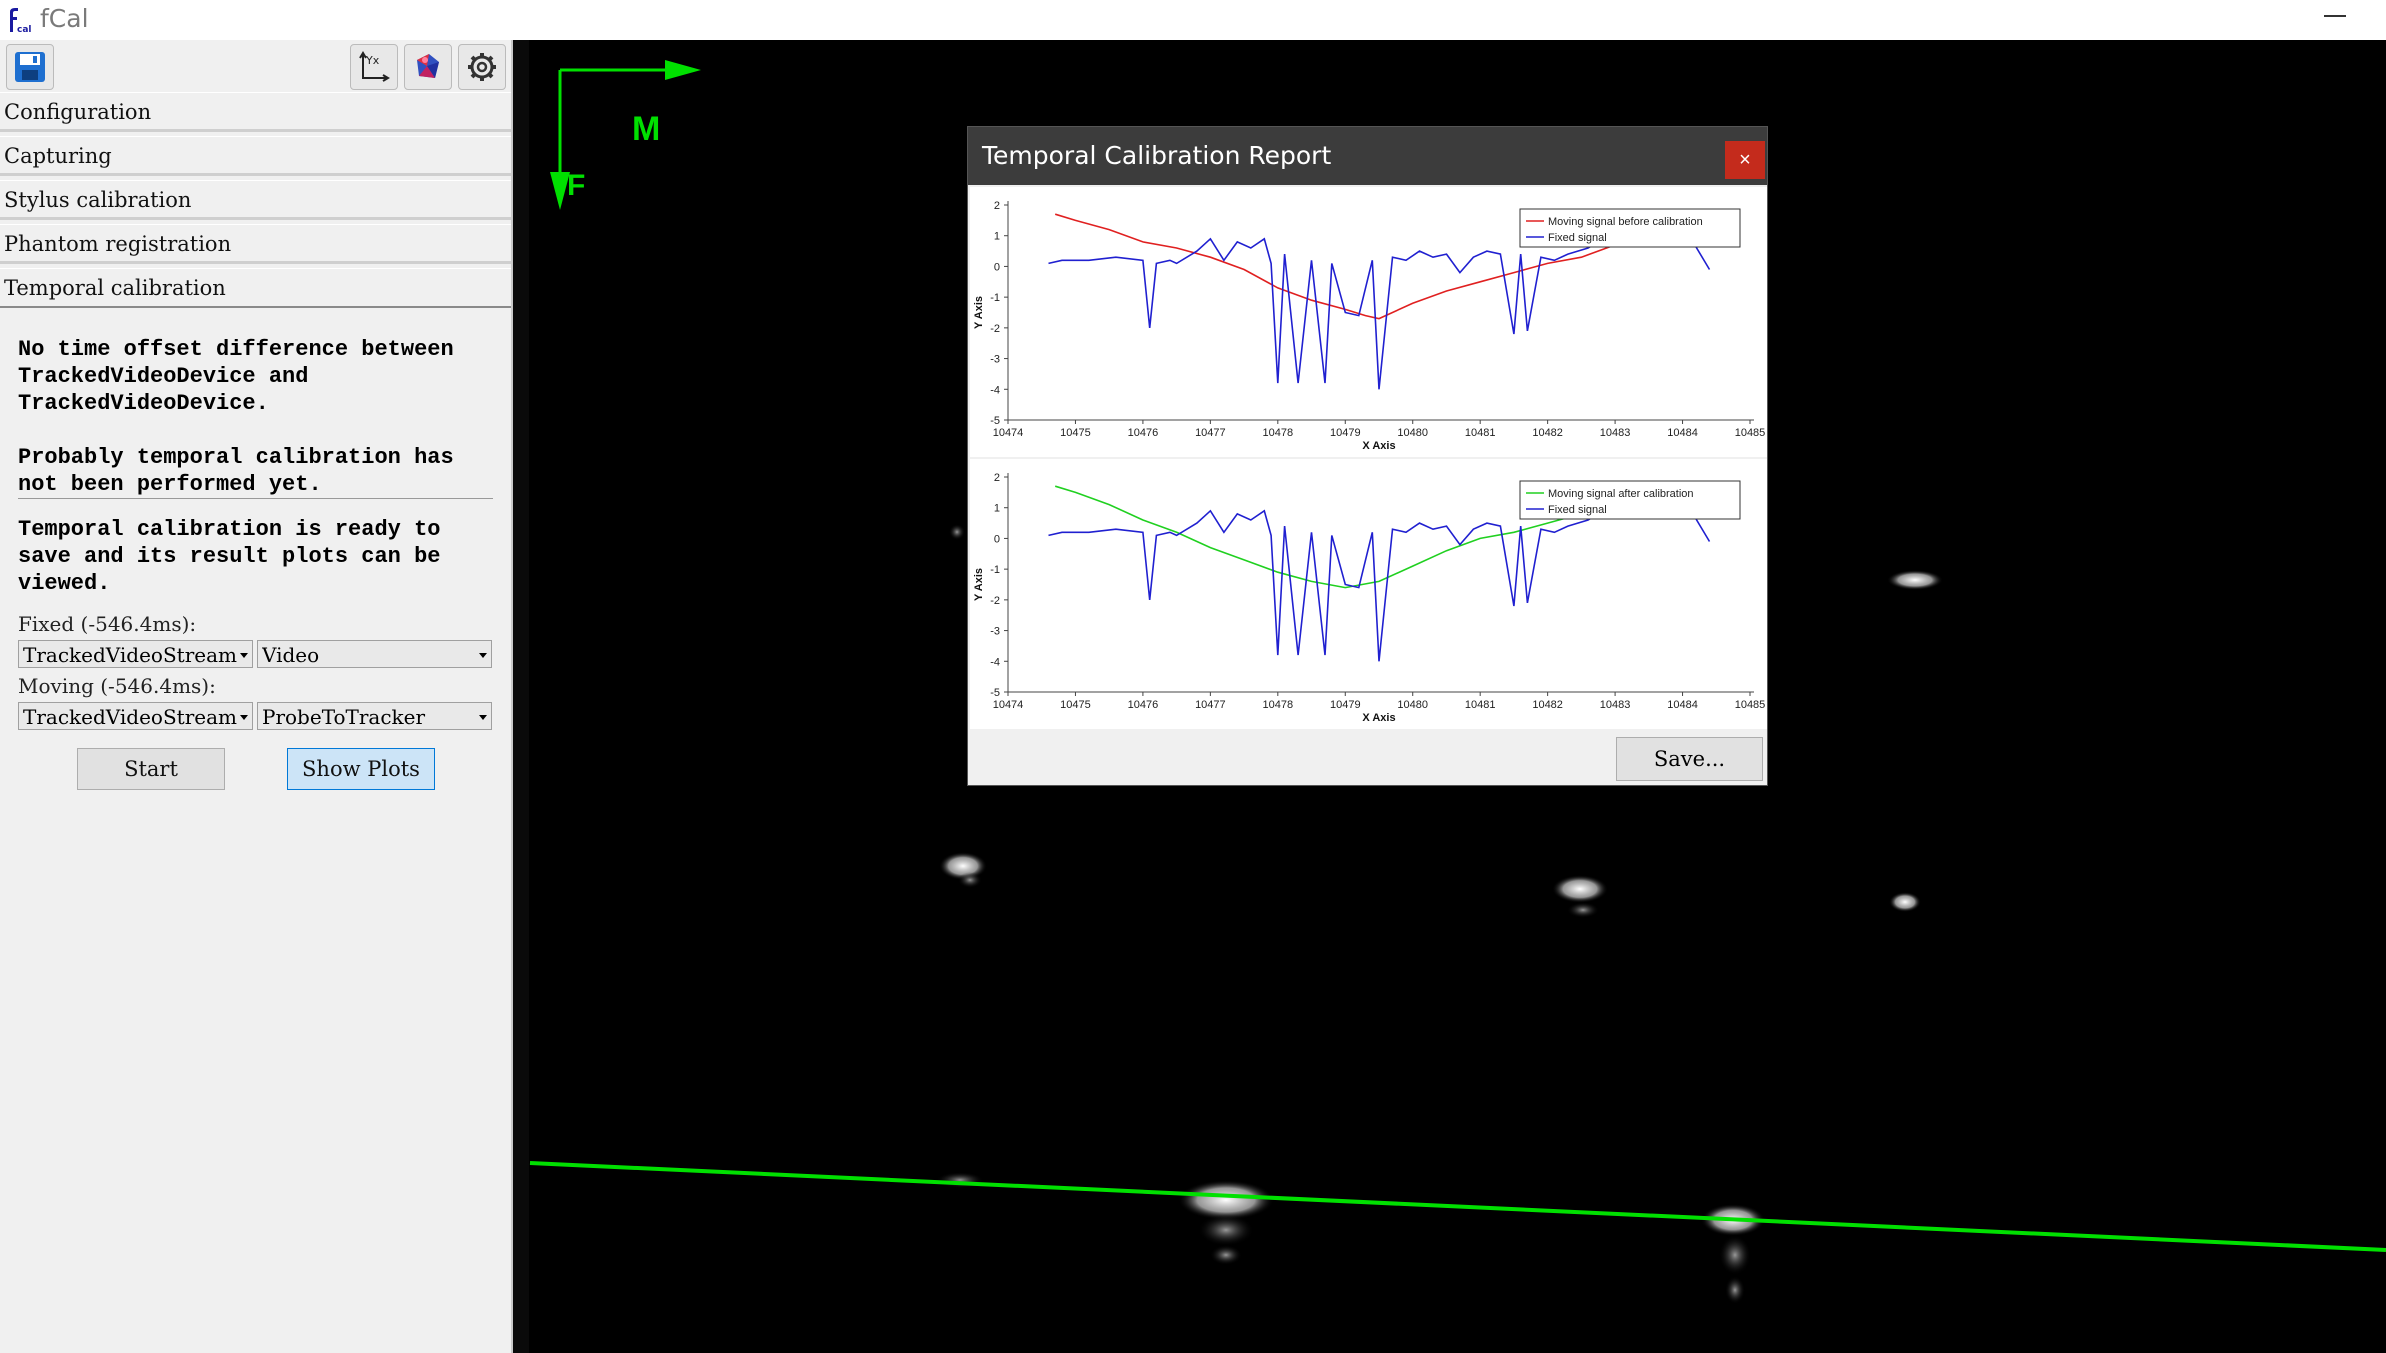  Describe the element at coordinates (130, 717) in the screenshot. I see `moving-device-value: TrackedVideoStream` at that location.